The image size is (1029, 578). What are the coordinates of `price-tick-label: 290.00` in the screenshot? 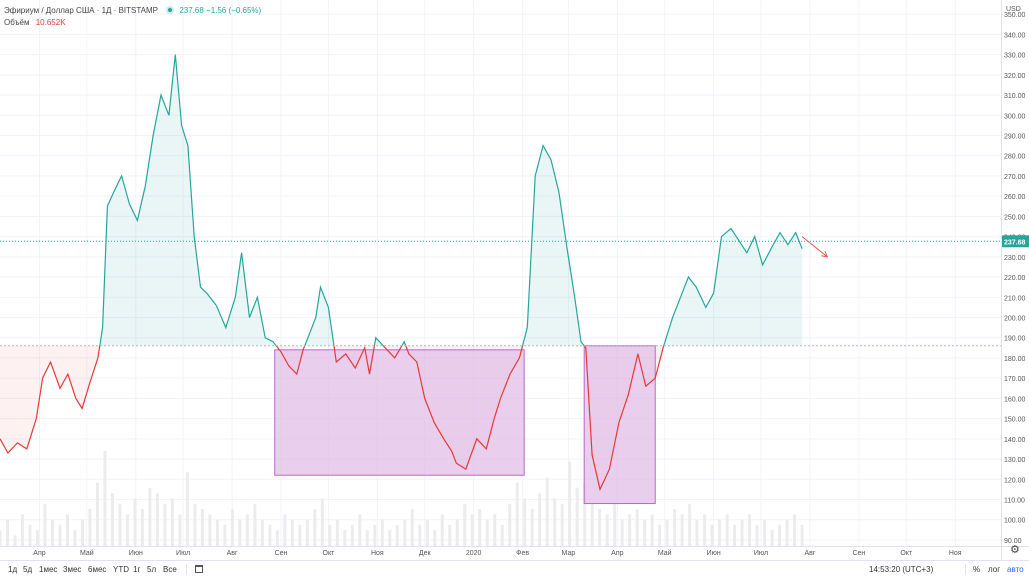 It's located at (1015, 136).